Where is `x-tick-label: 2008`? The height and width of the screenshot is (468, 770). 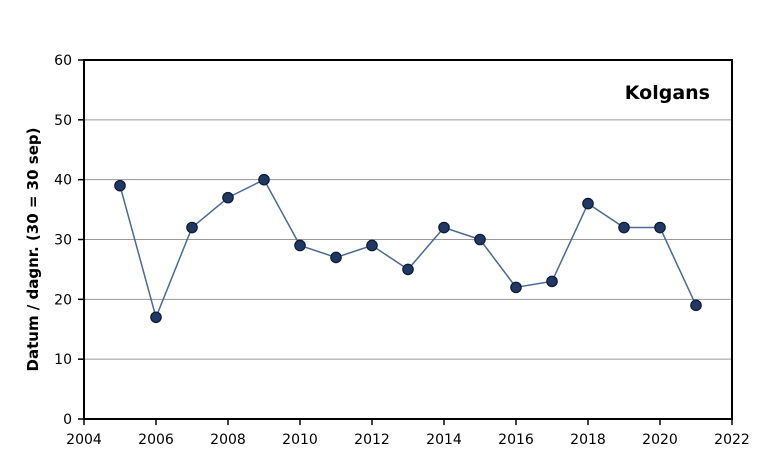 x-tick-label: 2008 is located at coordinates (228, 440).